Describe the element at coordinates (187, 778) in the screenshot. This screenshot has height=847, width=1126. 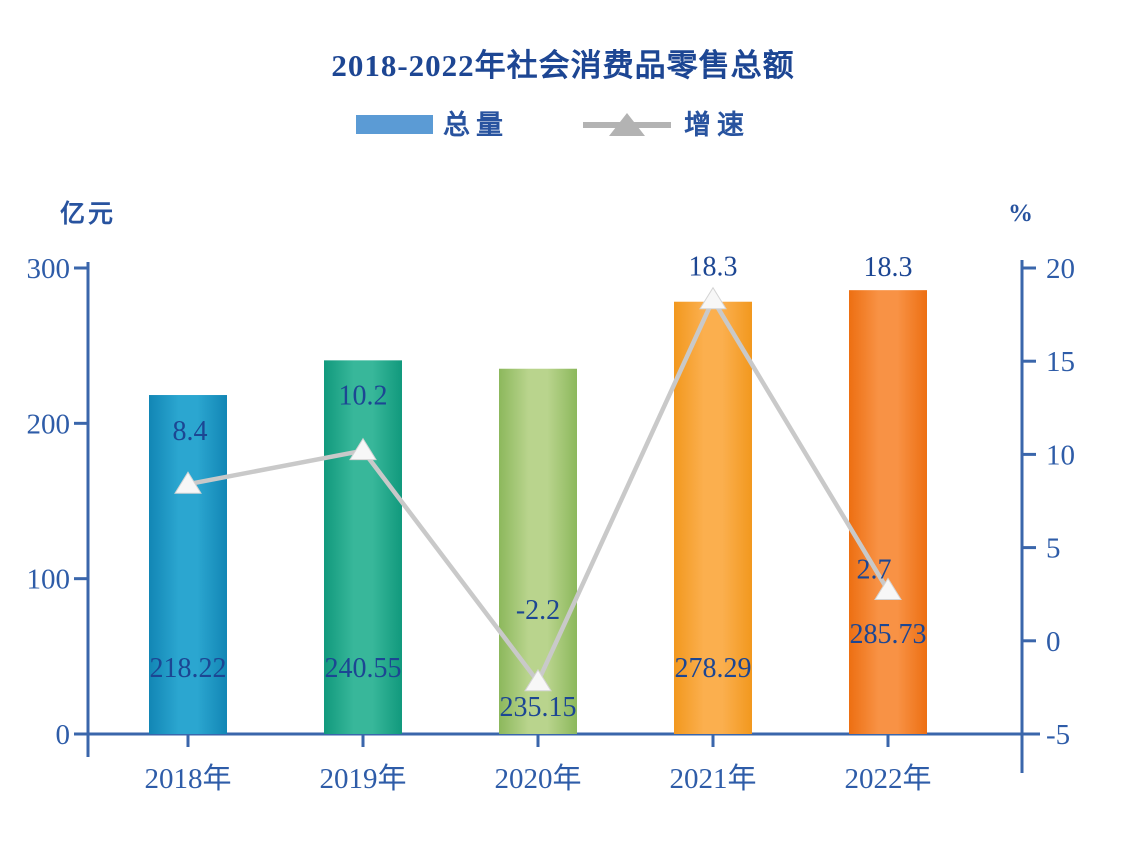
I see `category-label-2018年: 2018年` at that location.